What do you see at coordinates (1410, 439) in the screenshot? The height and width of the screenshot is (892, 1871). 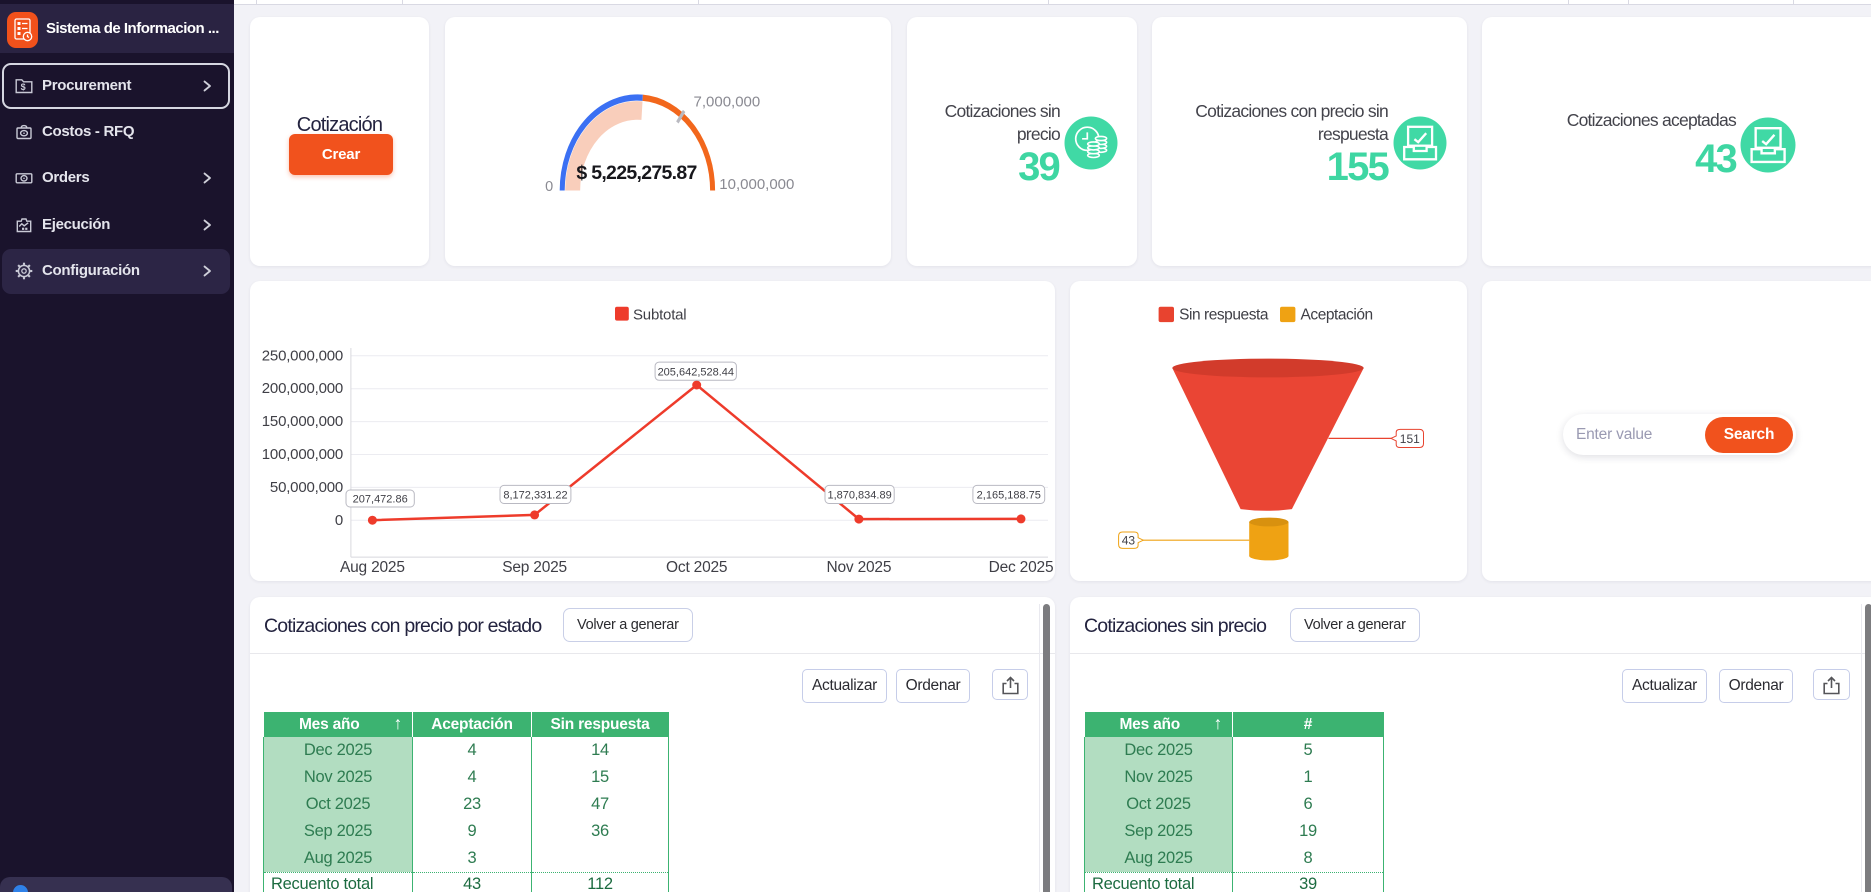 I see `svg-text: 151` at bounding box center [1410, 439].